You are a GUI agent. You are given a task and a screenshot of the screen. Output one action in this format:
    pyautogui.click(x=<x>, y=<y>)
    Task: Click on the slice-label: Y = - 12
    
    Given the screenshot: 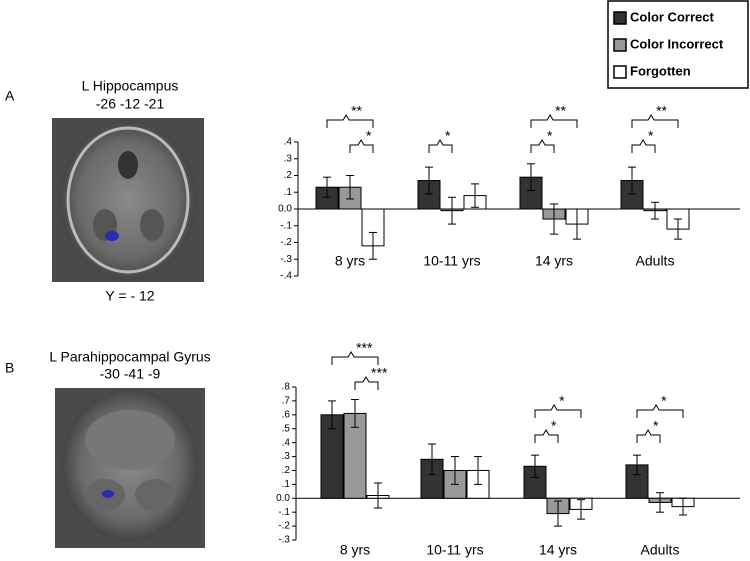 What is the action you would take?
    pyautogui.click(x=129, y=296)
    